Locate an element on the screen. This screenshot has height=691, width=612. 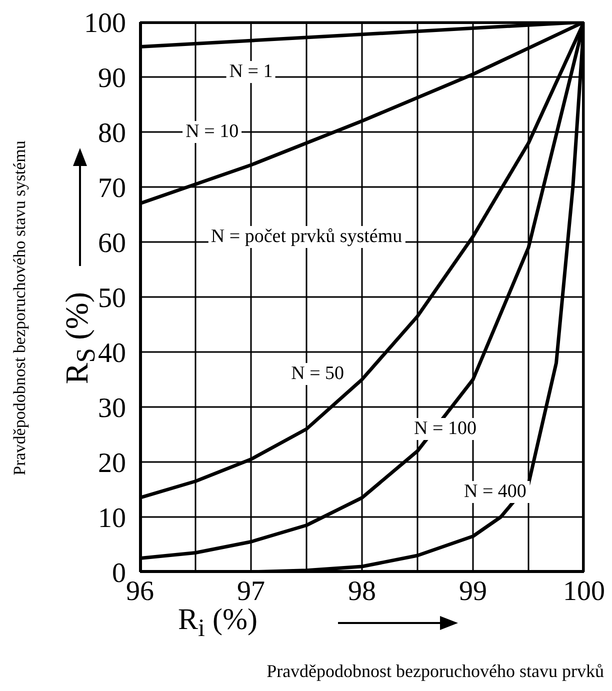
series-label: N = 50 is located at coordinates (318, 374).